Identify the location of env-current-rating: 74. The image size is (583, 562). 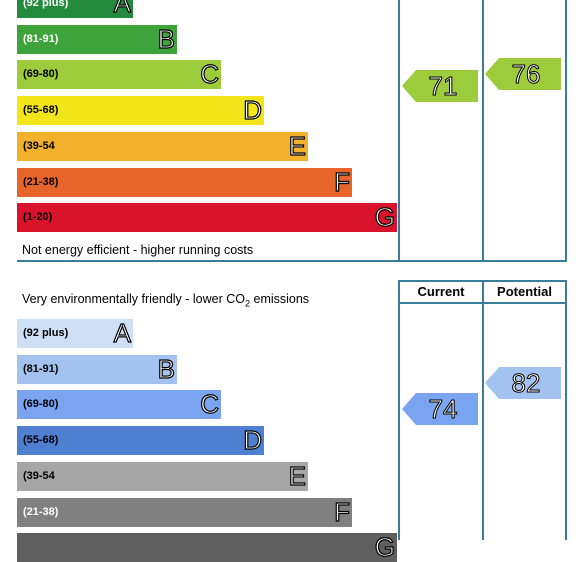
(440, 409).